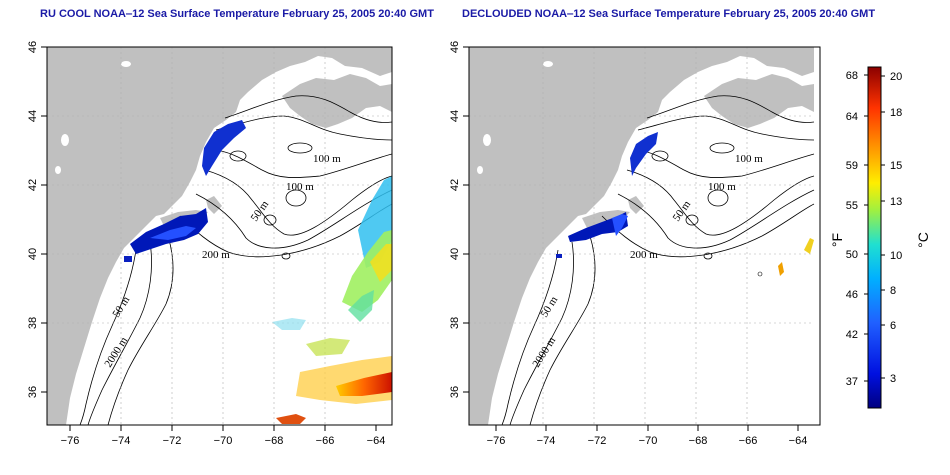 The width and height of the screenshot is (950, 475). What do you see at coordinates (748, 441) in the screenshot?
I see `right-lon-tick: −66` at bounding box center [748, 441].